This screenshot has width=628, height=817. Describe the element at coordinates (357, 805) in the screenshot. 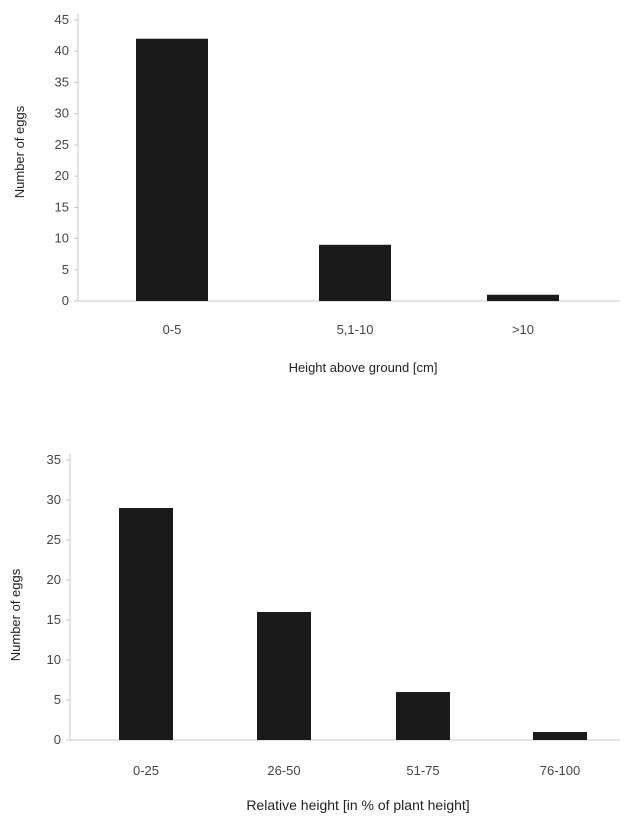

I see `x-axis-title: Relative height [in % of plant height]` at that location.